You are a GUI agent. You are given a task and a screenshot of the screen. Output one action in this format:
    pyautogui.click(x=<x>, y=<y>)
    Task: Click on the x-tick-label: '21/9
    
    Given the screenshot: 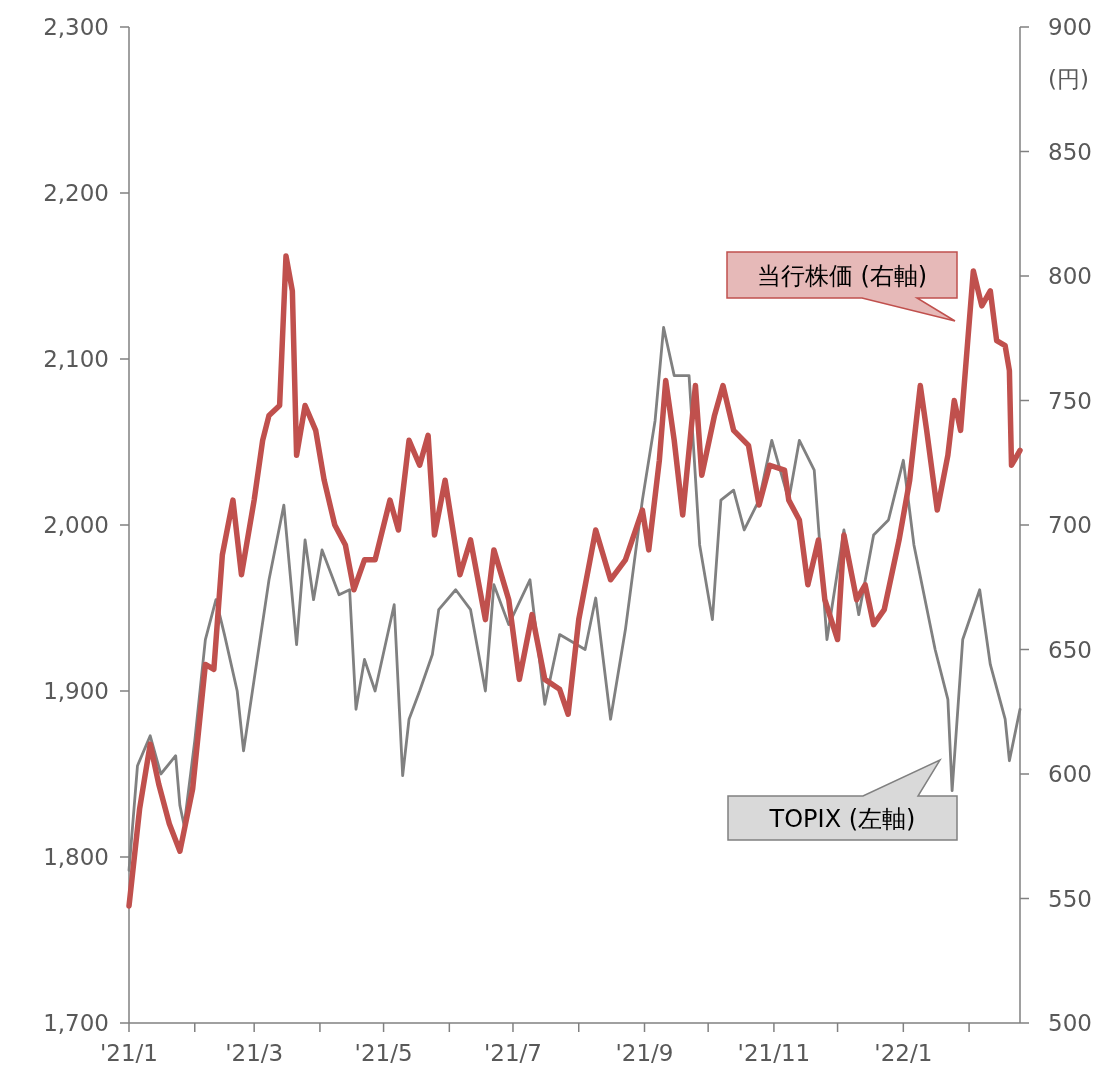 What is the action you would take?
    pyautogui.click(x=644, y=1053)
    